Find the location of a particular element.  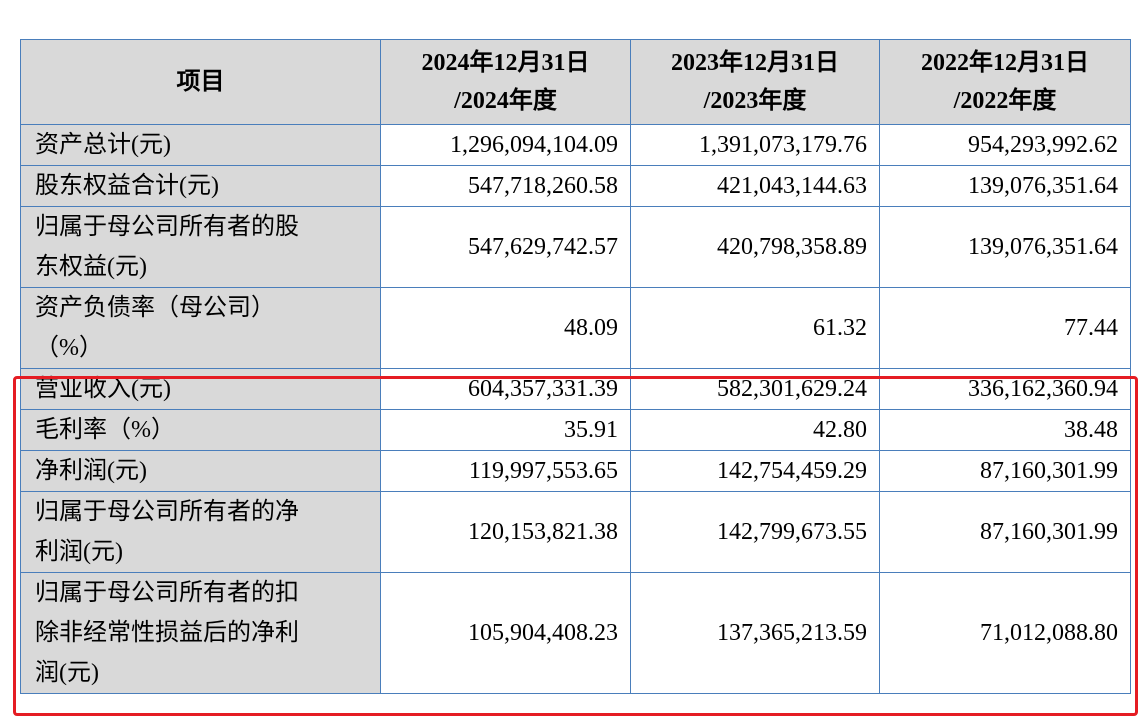

row-label-line: 东权益(元) is located at coordinates (91, 267).